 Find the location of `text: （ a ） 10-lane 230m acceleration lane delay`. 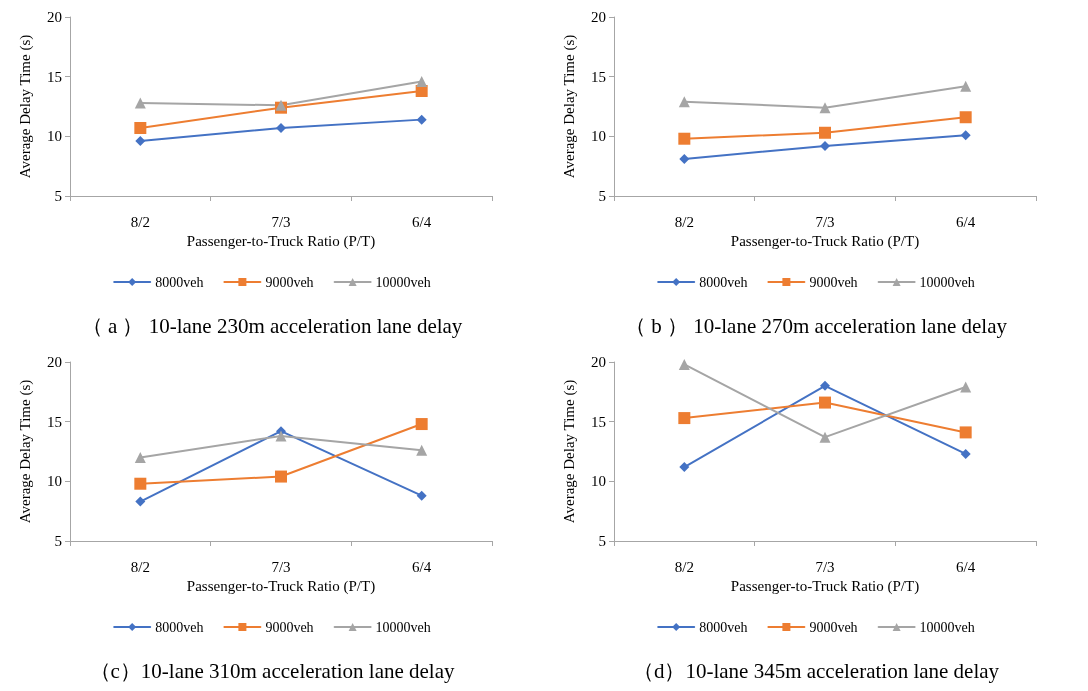

text: （ a ） 10-lane 230m acceleration lane delay is located at coordinates (272, 325).